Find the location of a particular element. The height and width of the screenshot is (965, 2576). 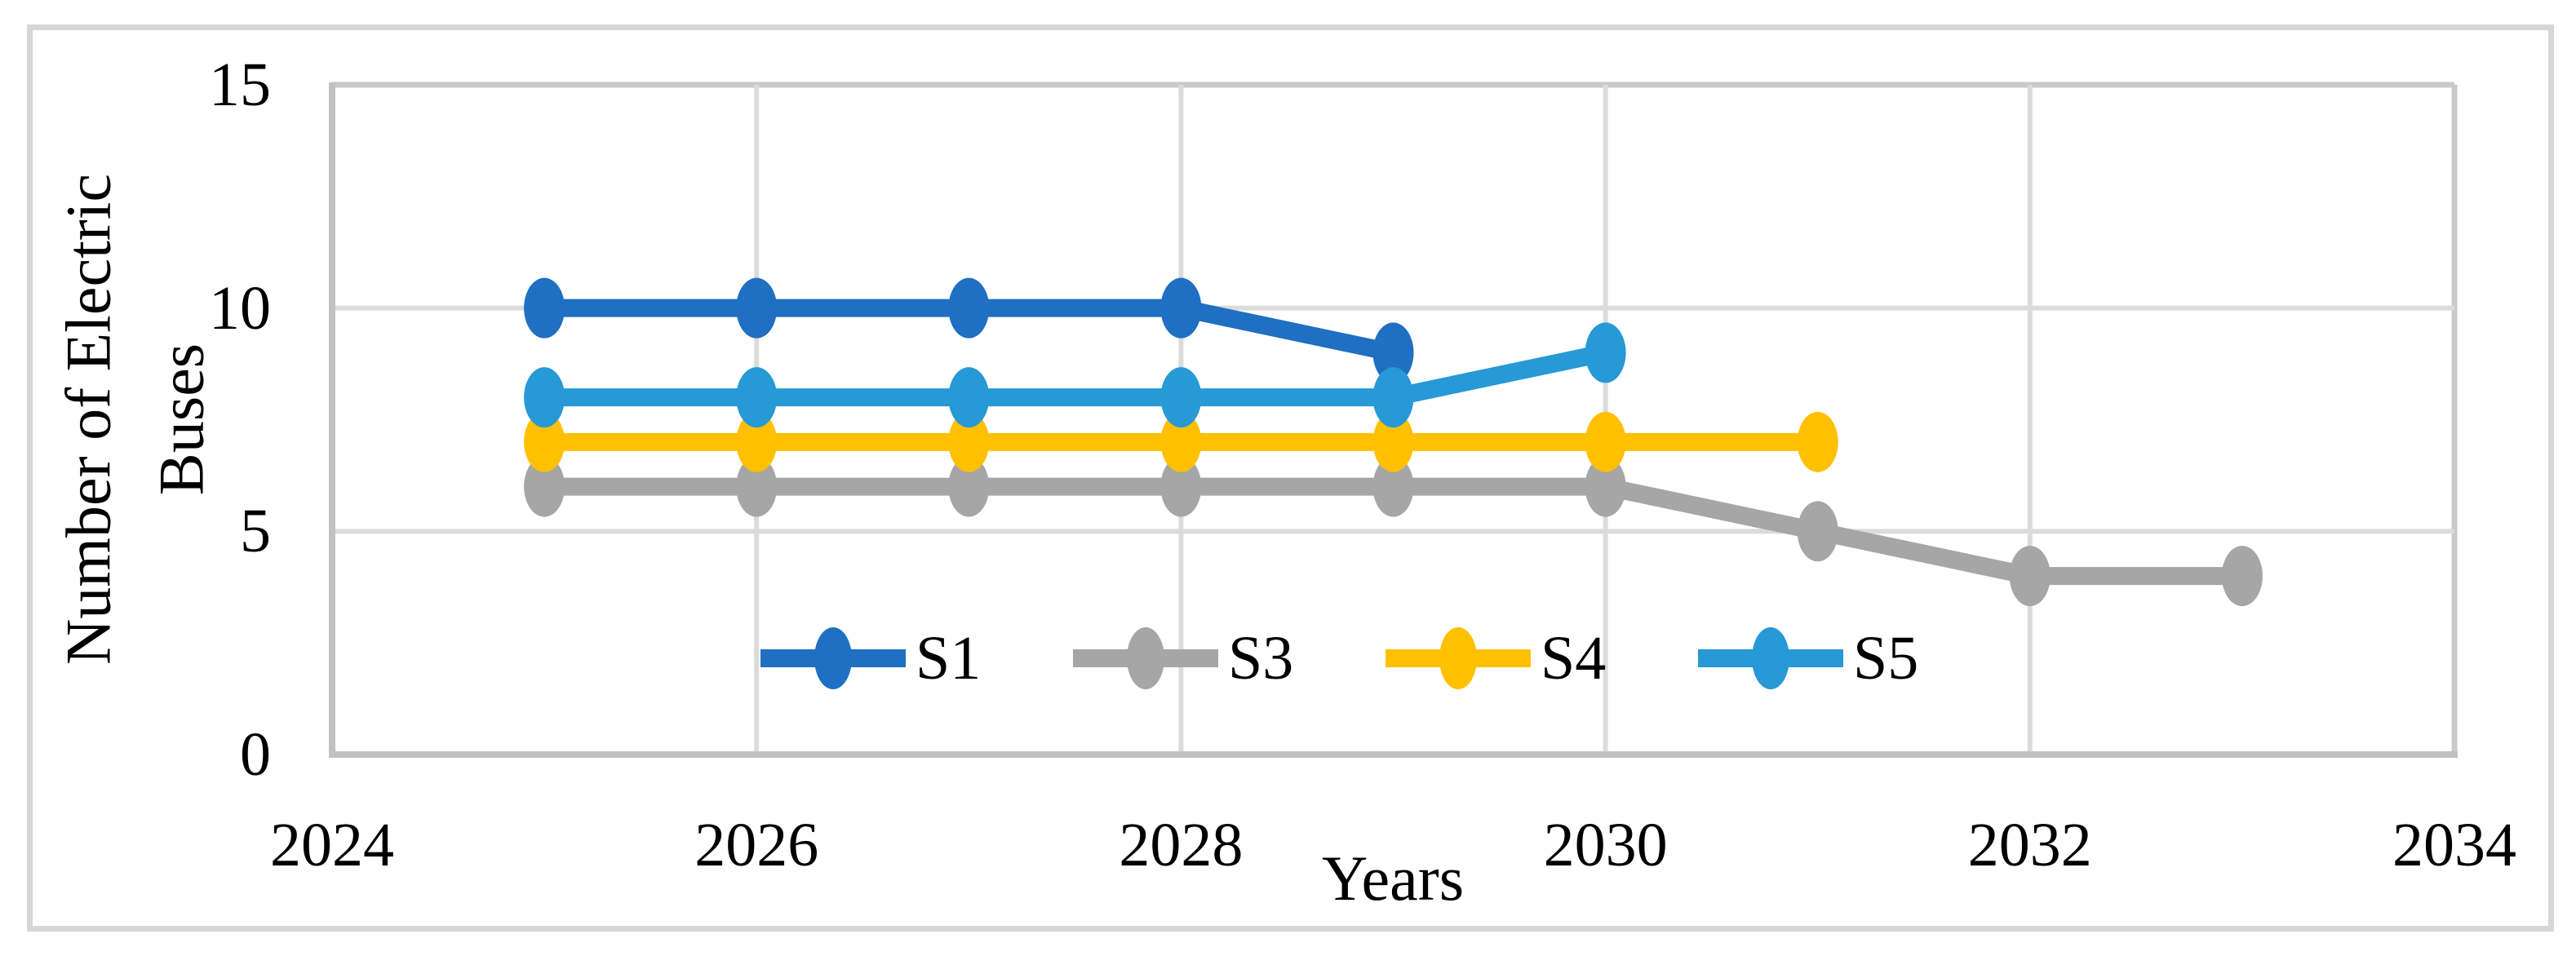

legend-swatch-s5 is located at coordinates (1770, 658).